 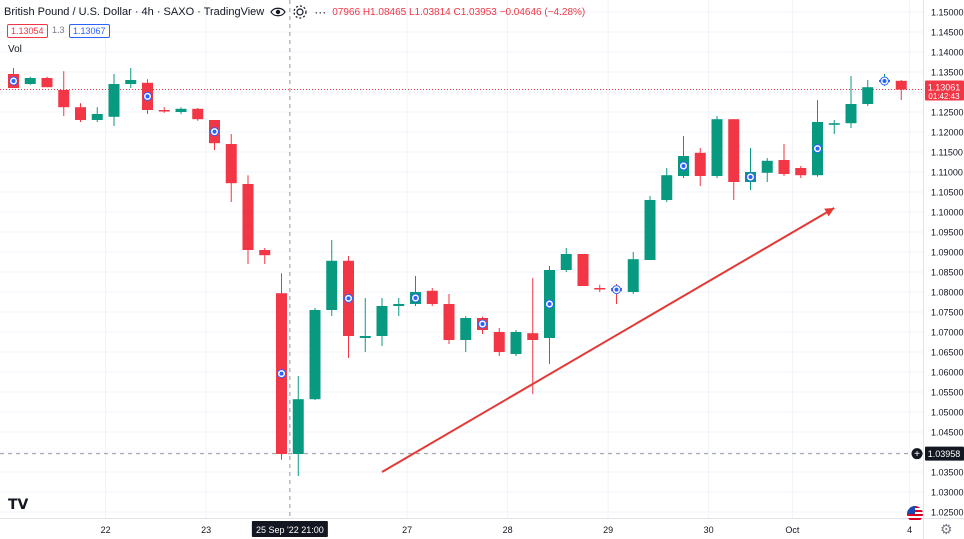 I want to click on x-tick-label: 28, so click(x=508, y=530).